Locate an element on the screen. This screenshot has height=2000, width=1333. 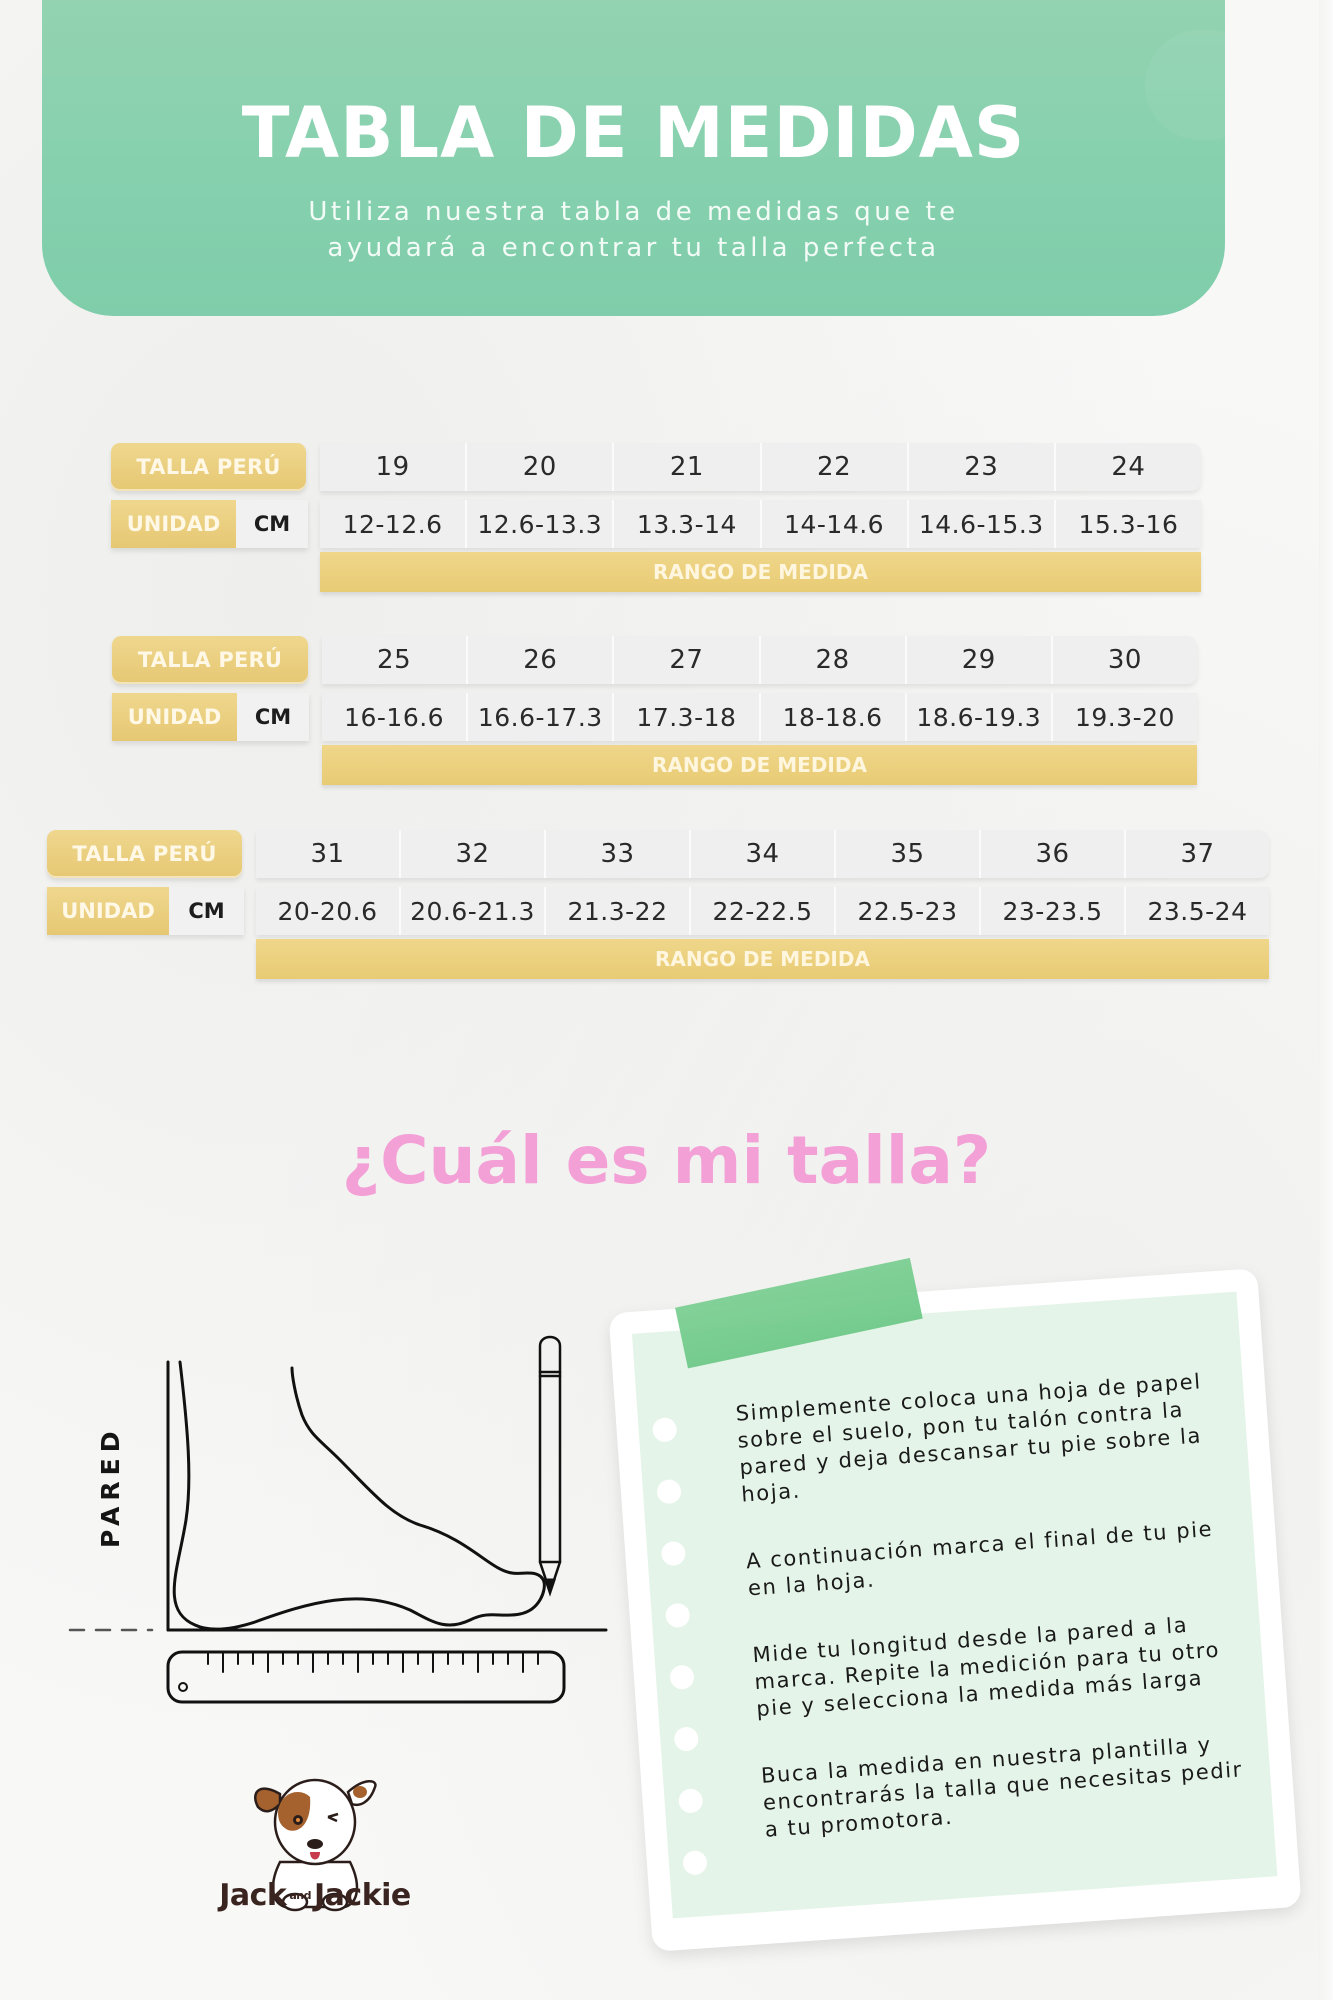
jack-and-jackie-logo is located at coordinates (315, 1845).